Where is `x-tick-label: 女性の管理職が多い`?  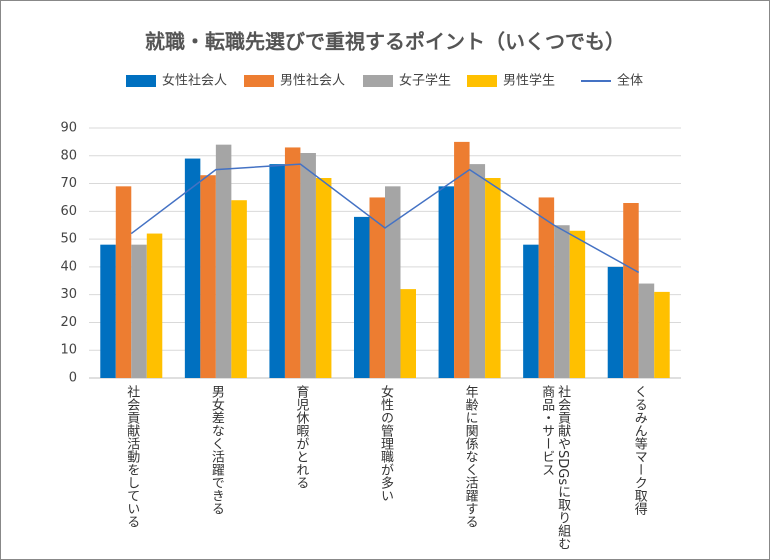 x-tick-label: 女性の管理職が多い is located at coordinates (385, 443).